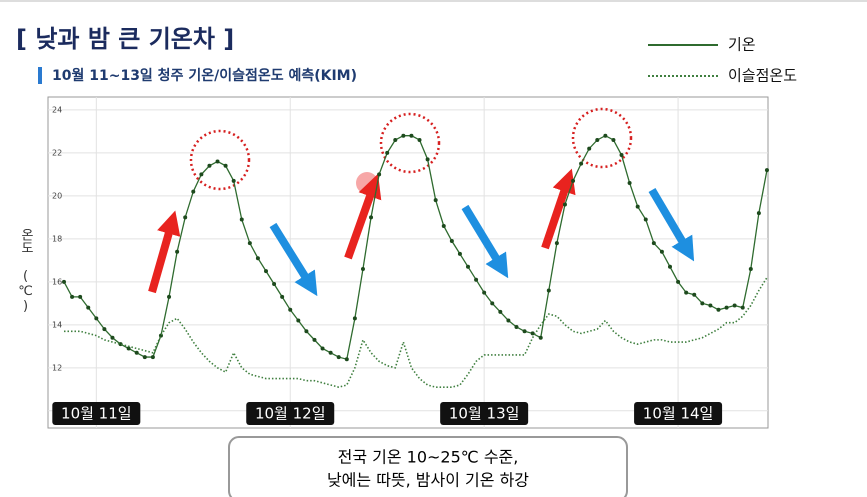  What do you see at coordinates (428, 480) in the screenshot?
I see `caption-line: 낮에는 따뜻, 밤사이 기온 하강` at bounding box center [428, 480].